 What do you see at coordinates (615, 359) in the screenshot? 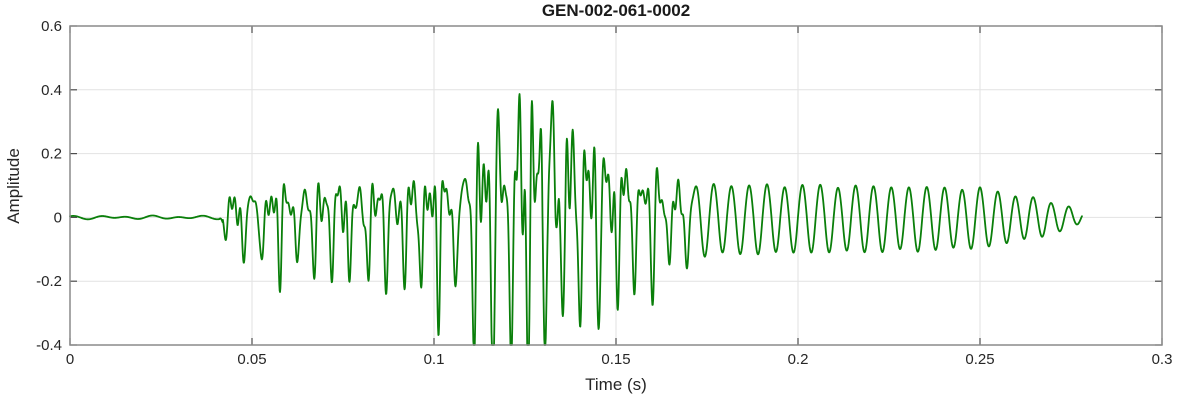
I see `x-tick-label: 0.15` at bounding box center [615, 359].